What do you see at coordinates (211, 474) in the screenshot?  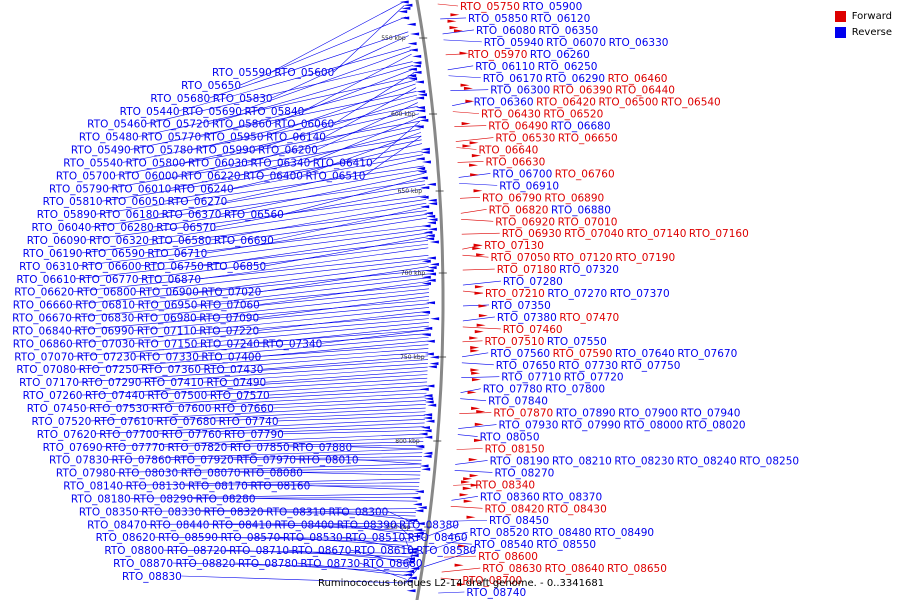 I see `gene-label-rto_08070: RTO_08070` at bounding box center [211, 474].